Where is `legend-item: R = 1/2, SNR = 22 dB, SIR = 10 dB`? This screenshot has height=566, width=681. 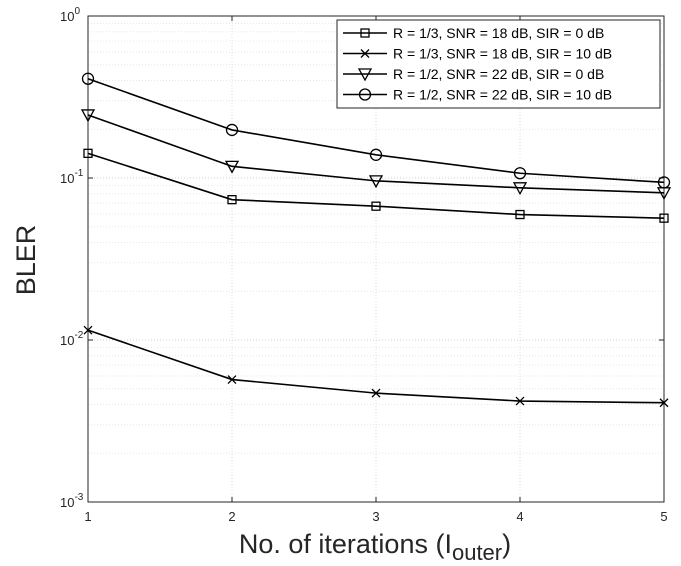 legend-item: R = 1/2, SNR = 22 dB, SIR = 10 dB is located at coordinates (477, 95).